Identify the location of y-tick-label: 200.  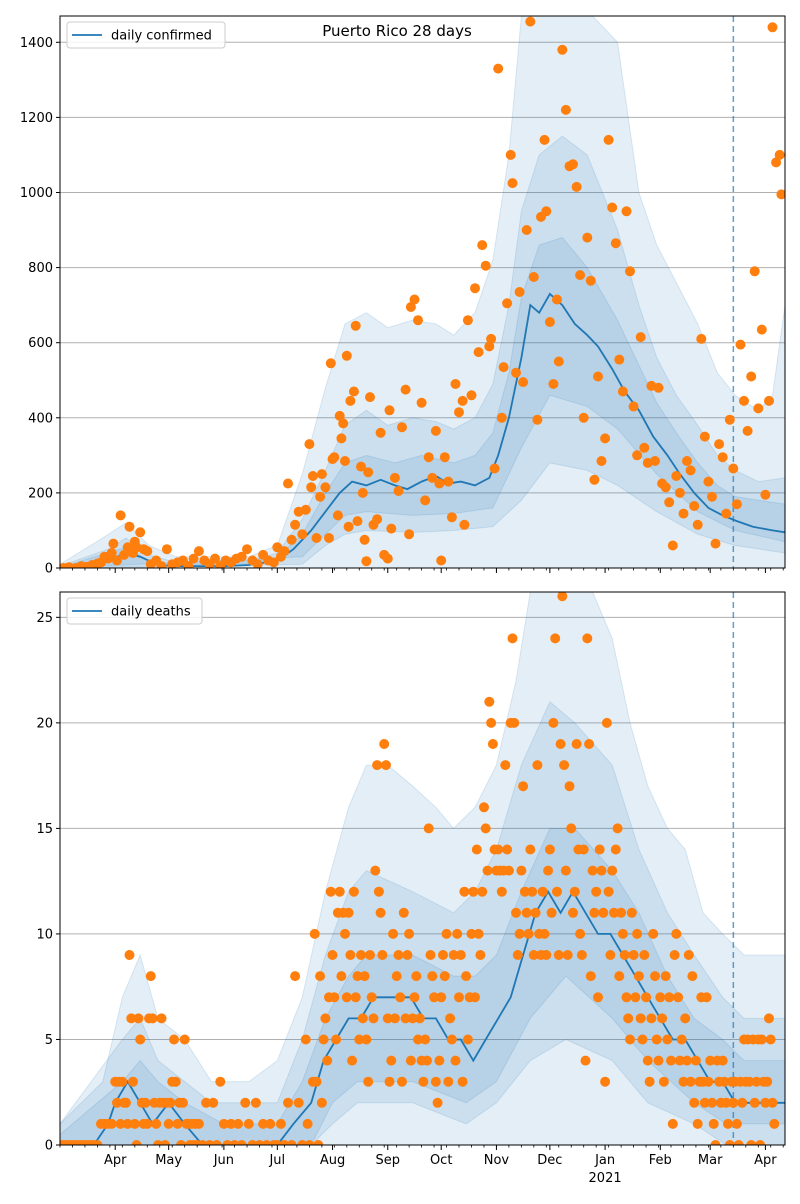
(40, 493).